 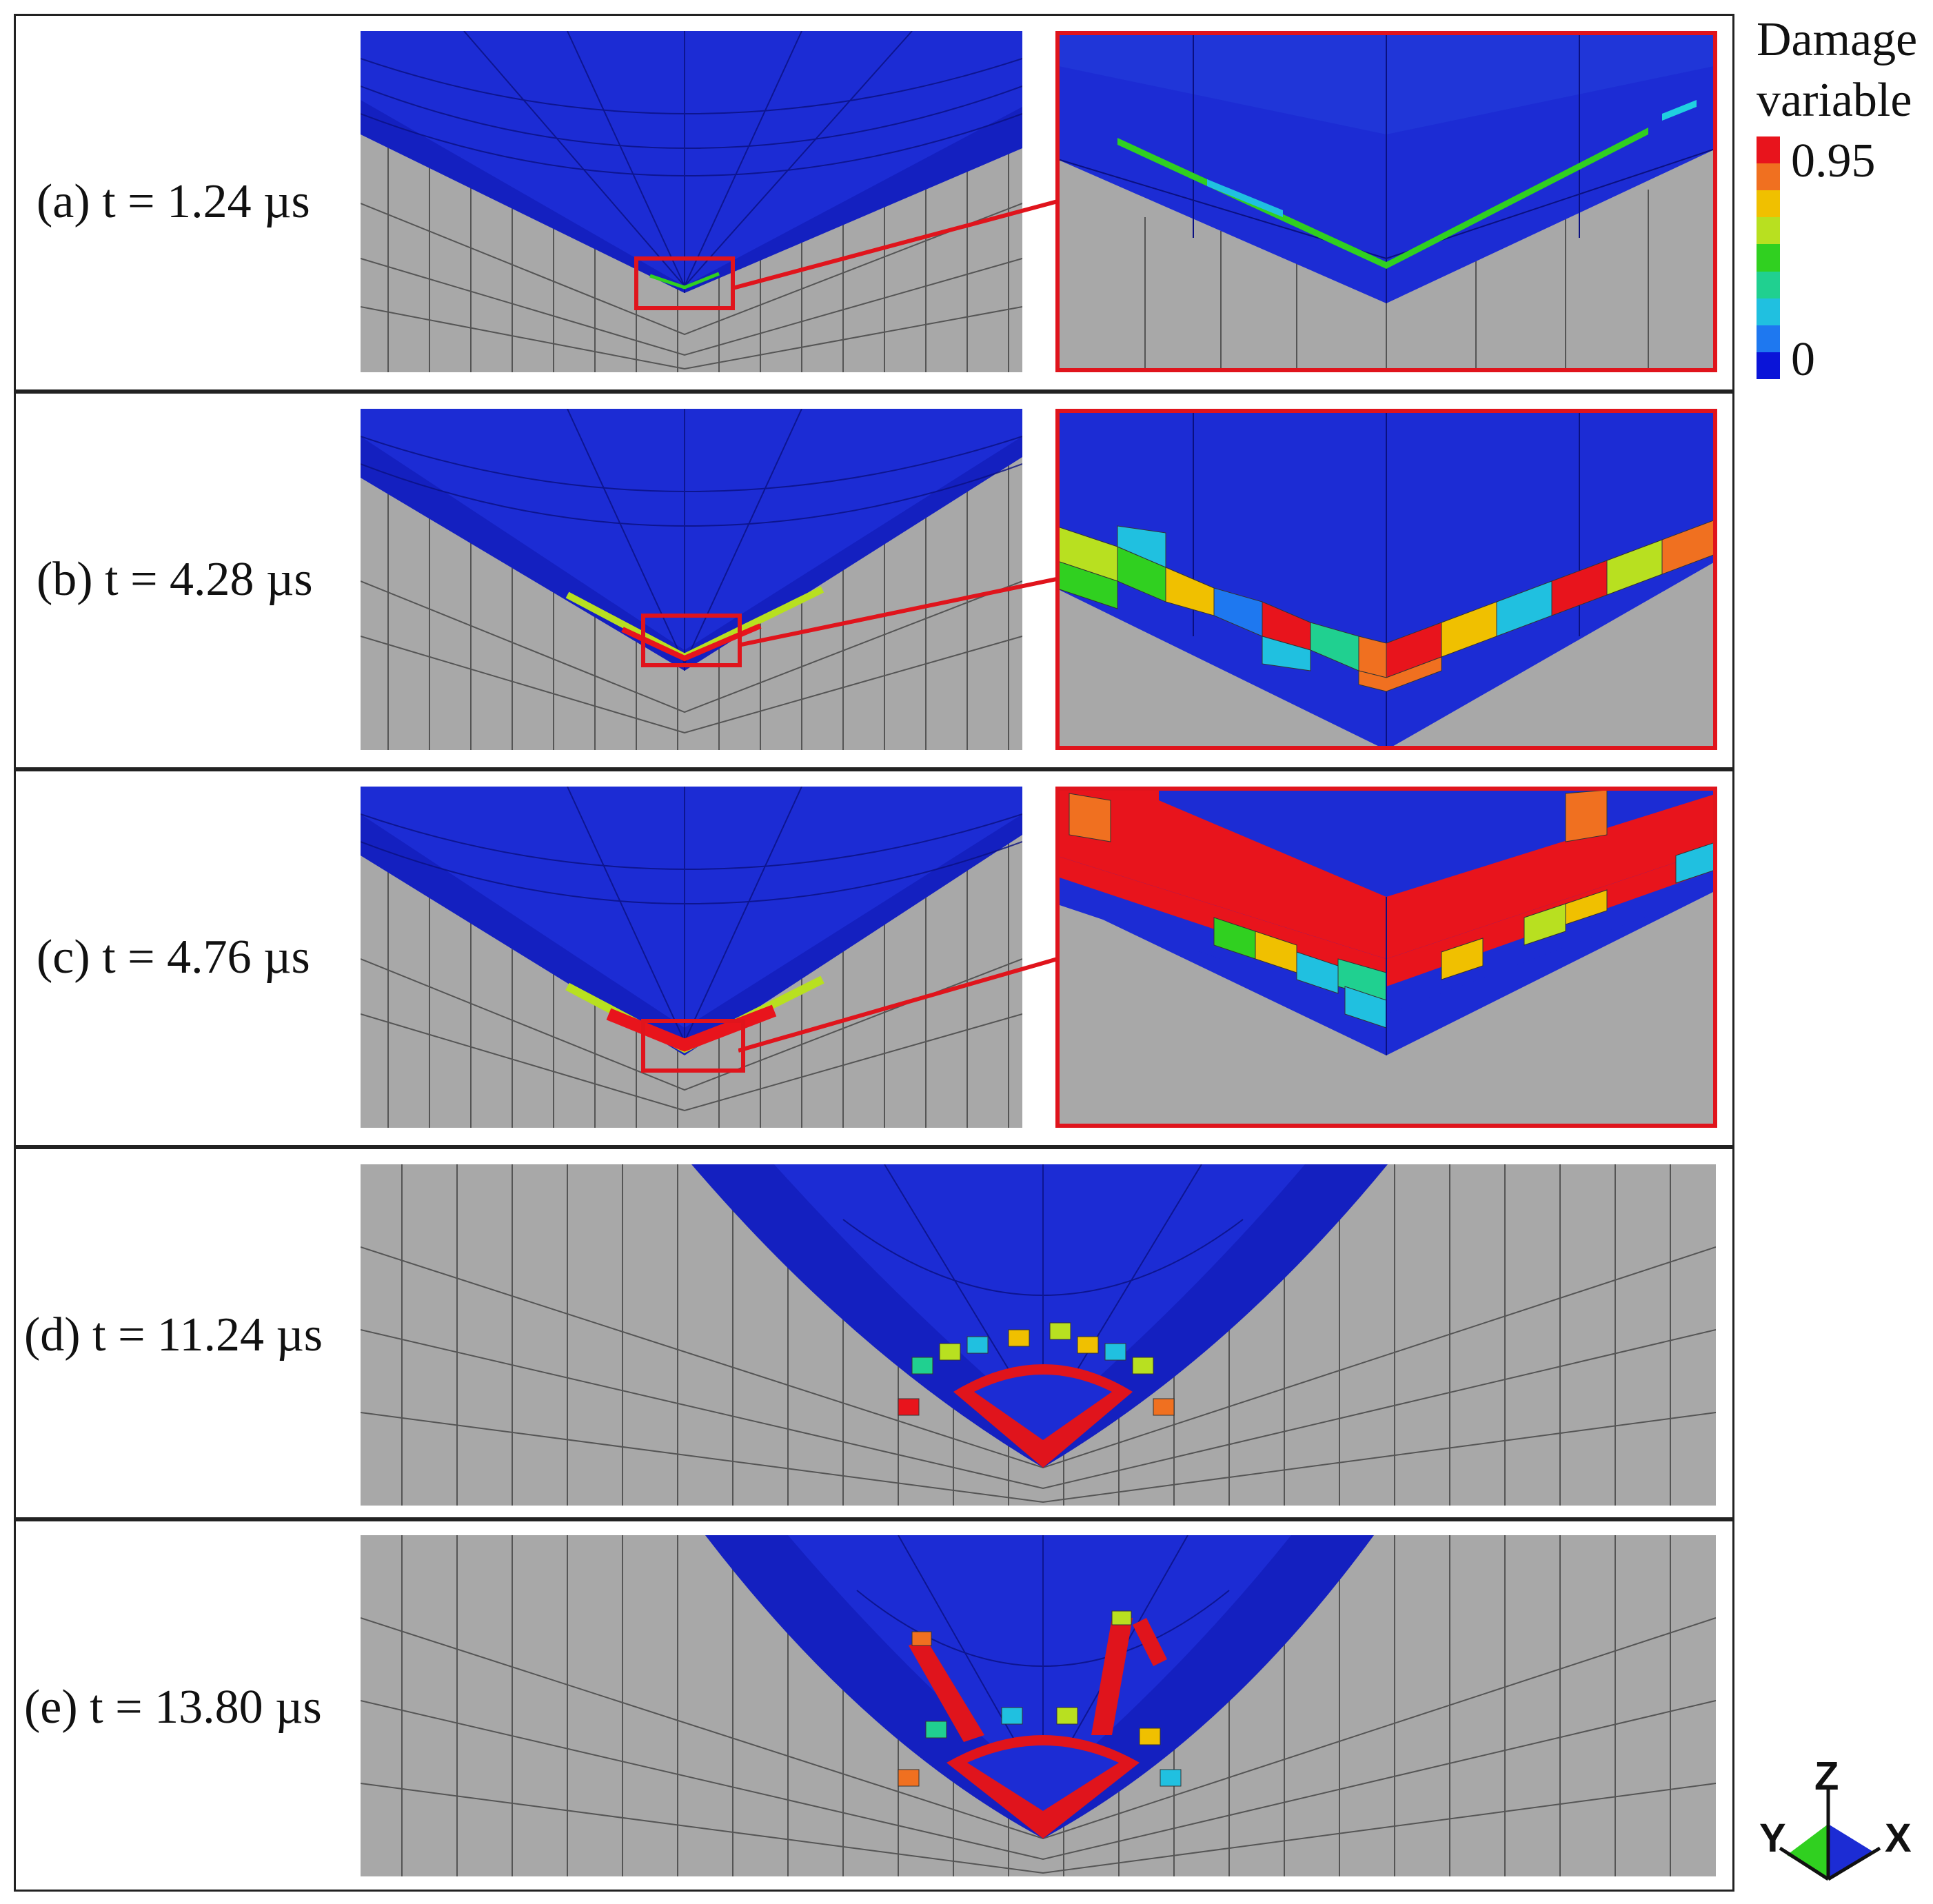 I want to click on panel-d-label: (d) t = 11.24 µs, so click(x=173, y=1334).